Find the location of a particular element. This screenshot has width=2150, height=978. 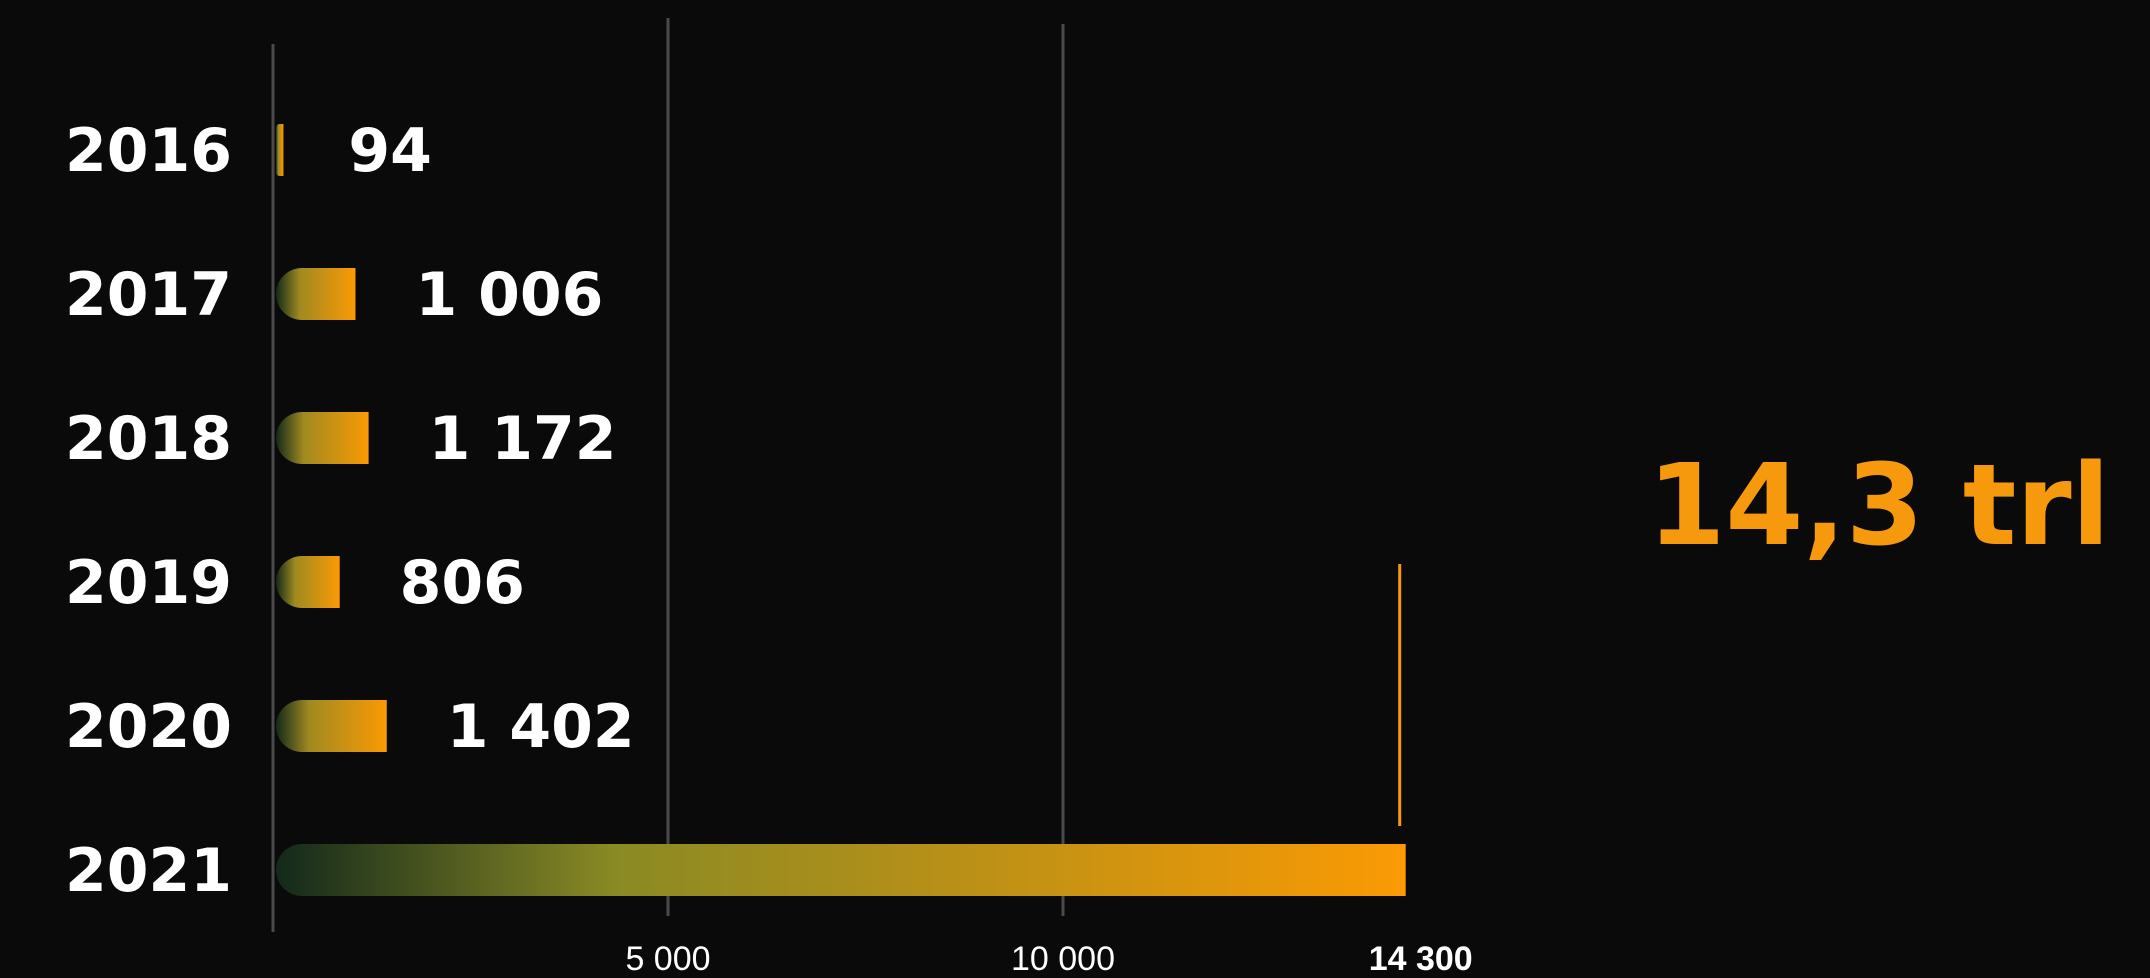

x-tick-label-2: 14 300 is located at coordinates (1421, 959).